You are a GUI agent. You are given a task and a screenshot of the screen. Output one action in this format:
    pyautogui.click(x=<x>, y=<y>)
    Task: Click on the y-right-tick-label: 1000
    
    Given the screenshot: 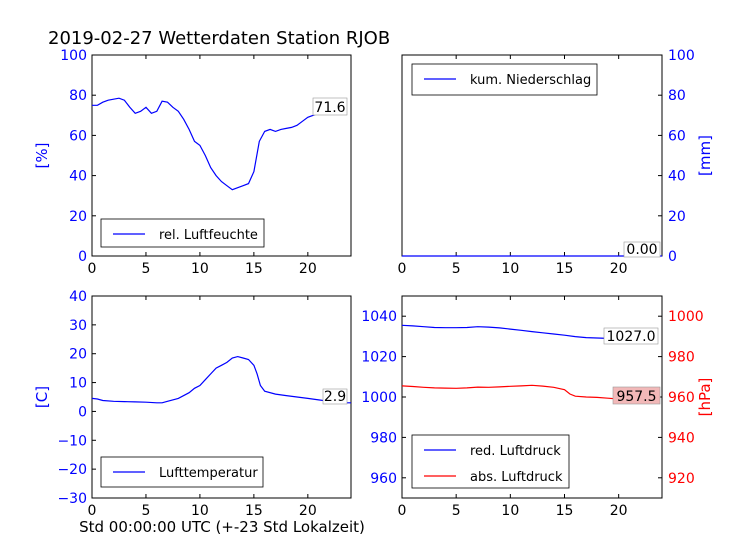 What is the action you would take?
    pyautogui.click(x=686, y=317)
    